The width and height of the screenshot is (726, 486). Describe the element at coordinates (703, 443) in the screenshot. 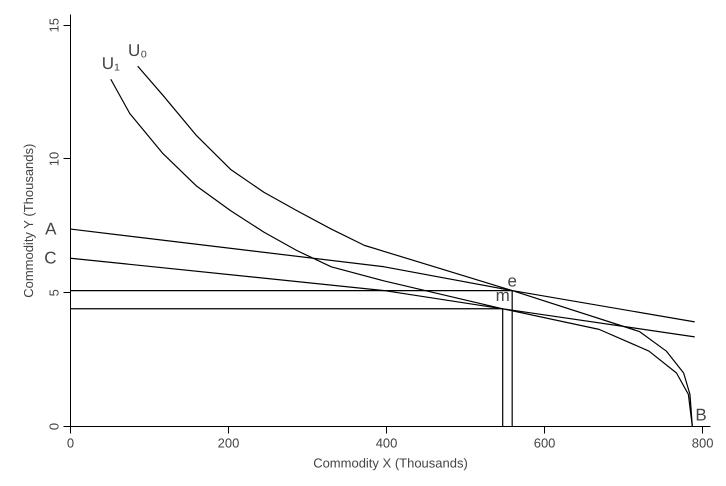

I see `x-tick-label: 800` at that location.